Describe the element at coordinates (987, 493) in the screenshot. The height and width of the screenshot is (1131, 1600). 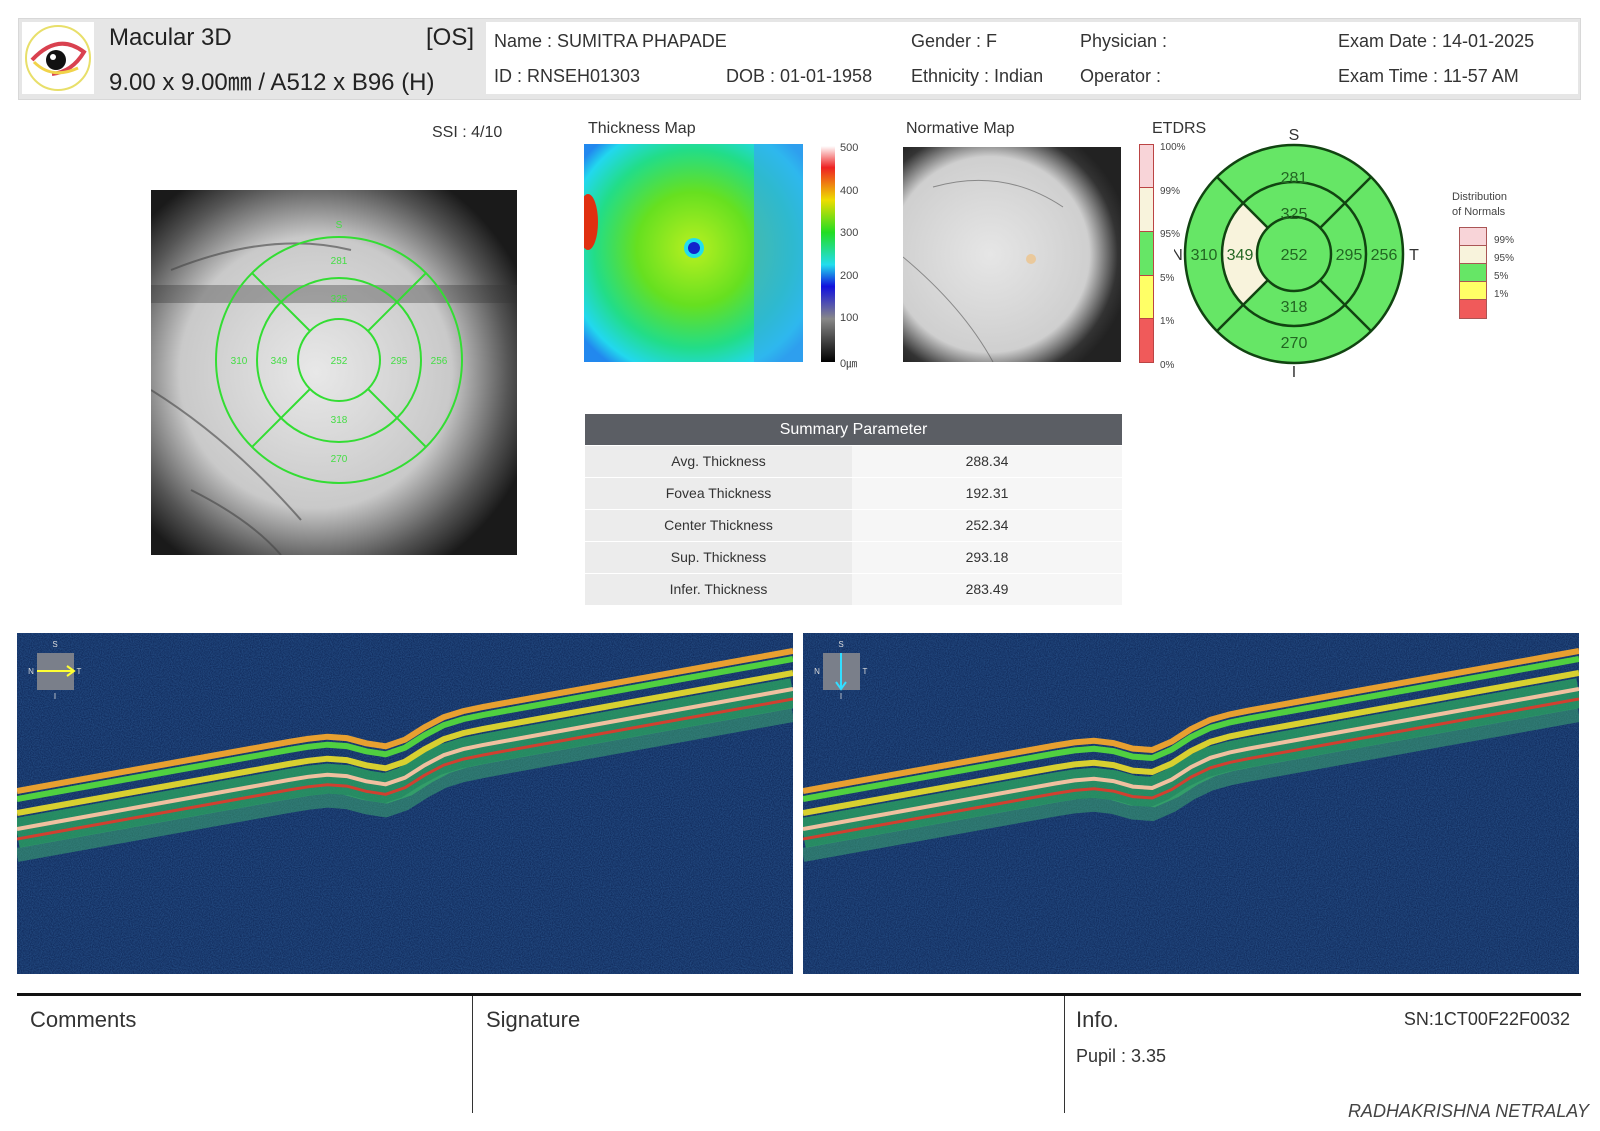
I see `parameter-value: 192.31` at that location.